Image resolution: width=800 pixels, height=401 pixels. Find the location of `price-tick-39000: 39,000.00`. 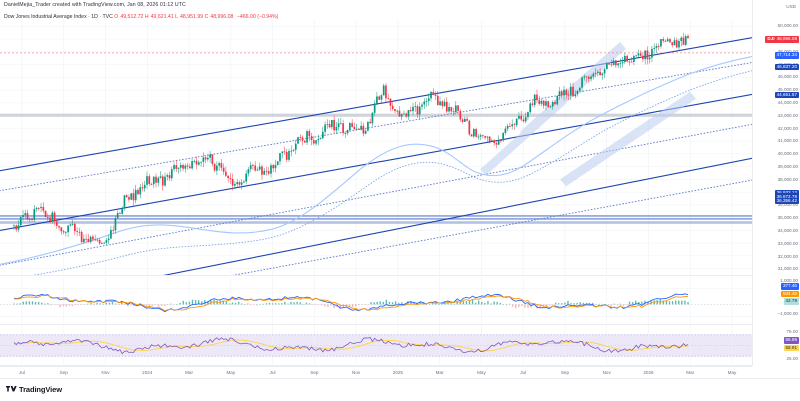

price-tick-39000: 39,000.00 is located at coordinates (787, 166).